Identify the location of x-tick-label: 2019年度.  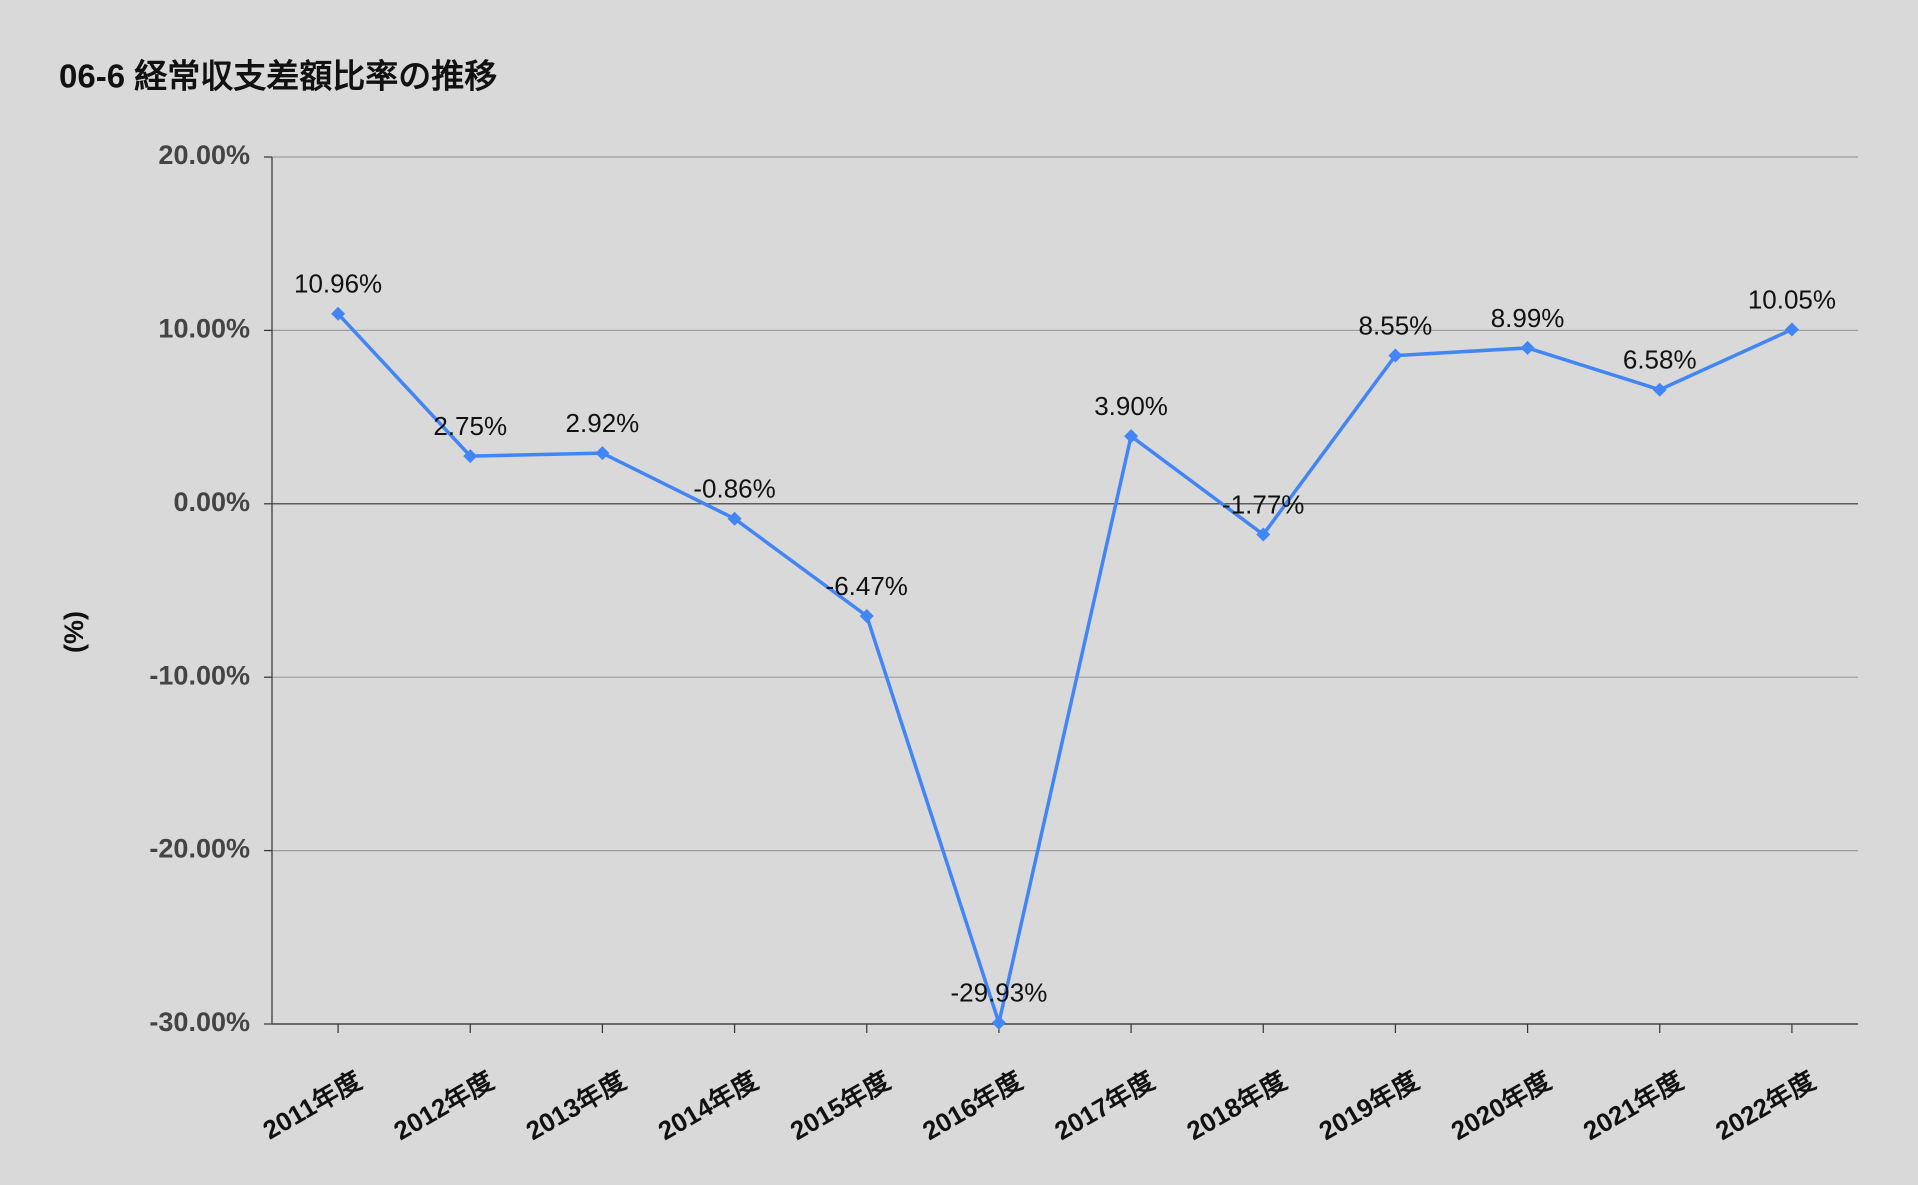
(1369, 1105).